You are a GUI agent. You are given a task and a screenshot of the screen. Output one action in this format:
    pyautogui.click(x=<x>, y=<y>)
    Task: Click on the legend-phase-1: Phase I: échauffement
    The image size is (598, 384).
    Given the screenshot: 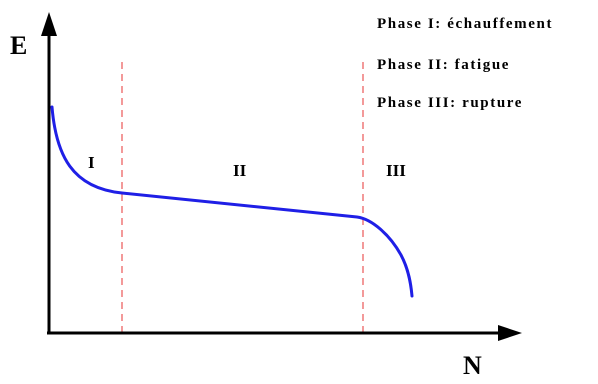 What is the action you would take?
    pyautogui.click(x=465, y=24)
    